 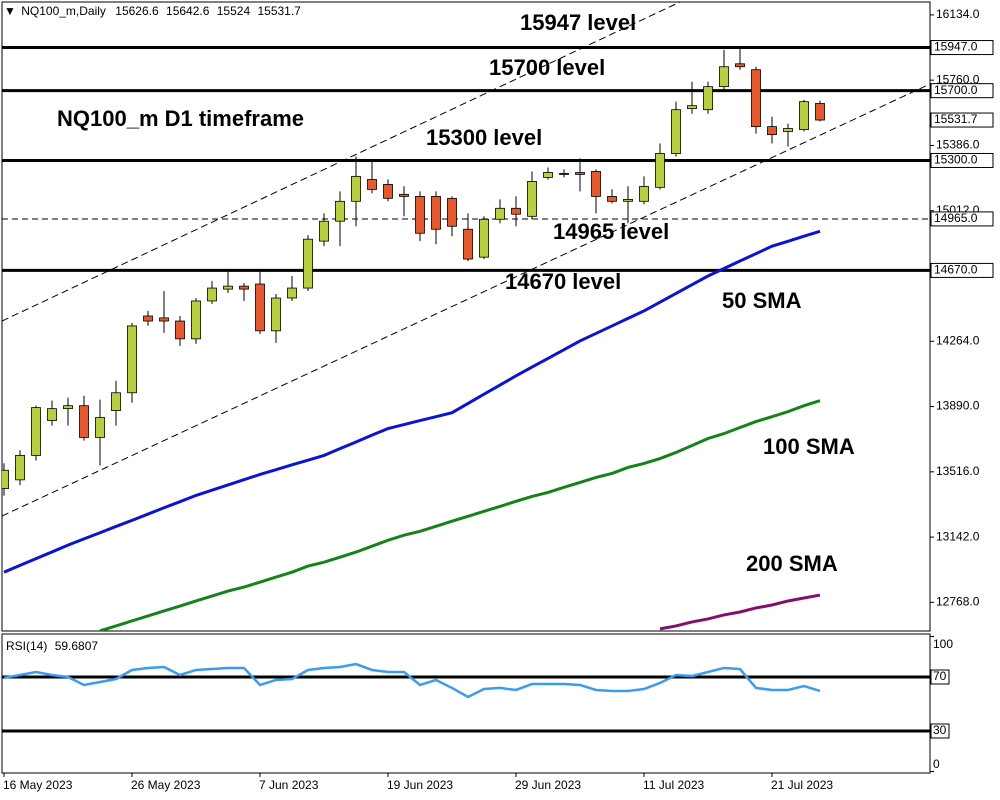 I want to click on level-label: 15300.0, so click(x=956, y=160).